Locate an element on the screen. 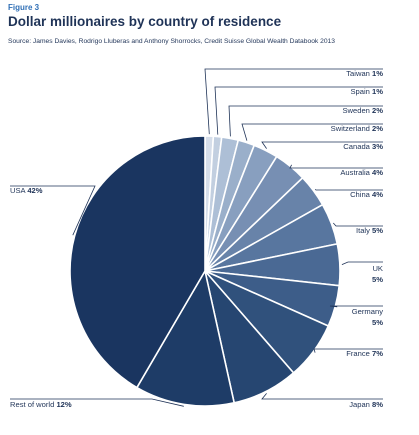 The height and width of the screenshot is (435, 419). slice-label-japan: Japan 8% is located at coordinates (366, 404).